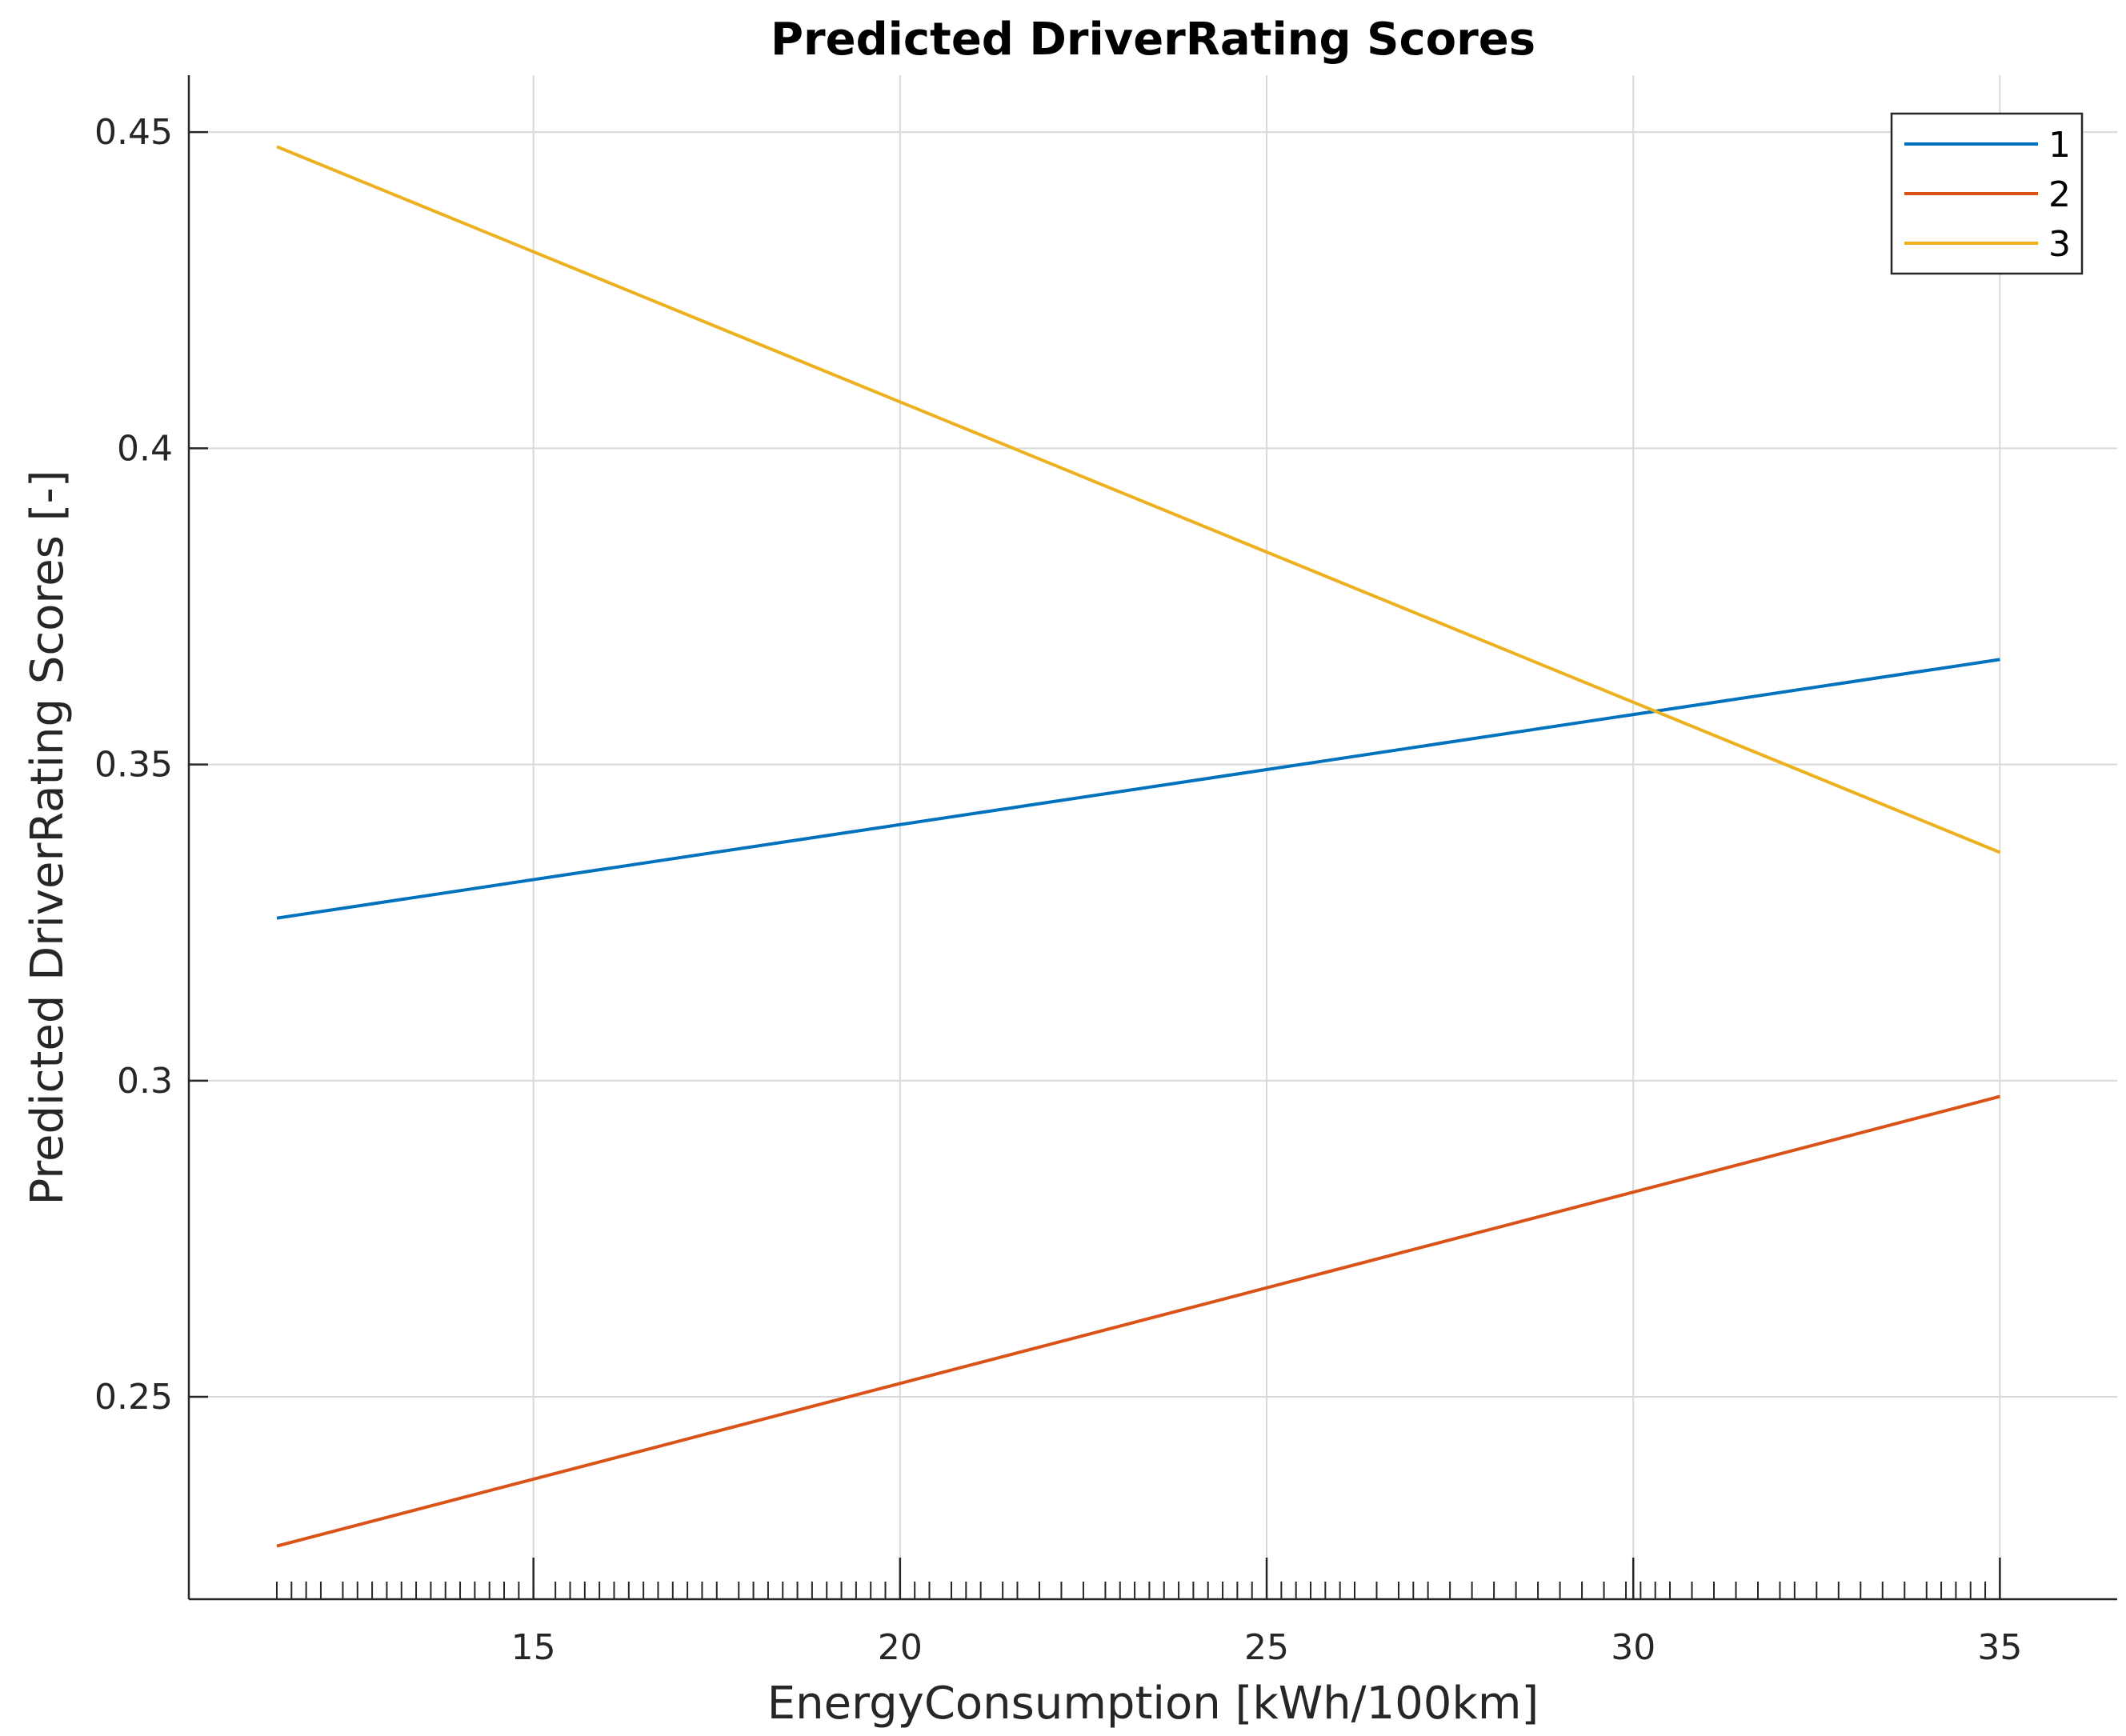 The height and width of the screenshot is (1736, 2126). Describe the element at coordinates (1153, 1704) in the screenshot. I see `x-axis-label: EnergyConsumption [kWh/100km]` at that location.